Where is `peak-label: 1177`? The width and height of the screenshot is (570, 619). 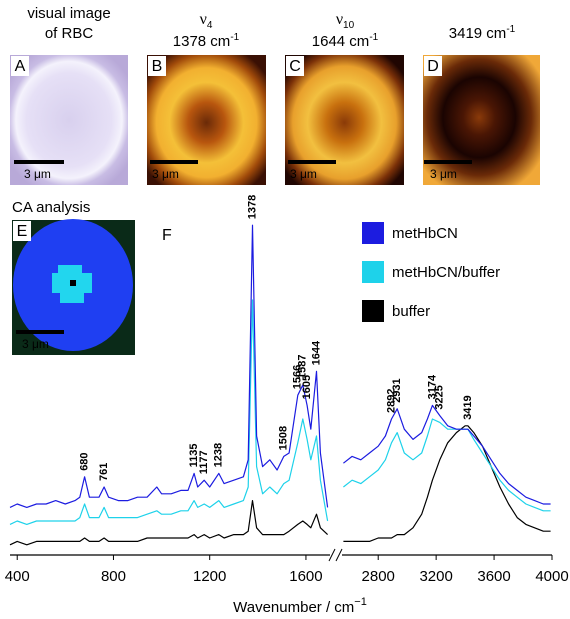
peak-label: 1177 is located at coordinates (204, 462).